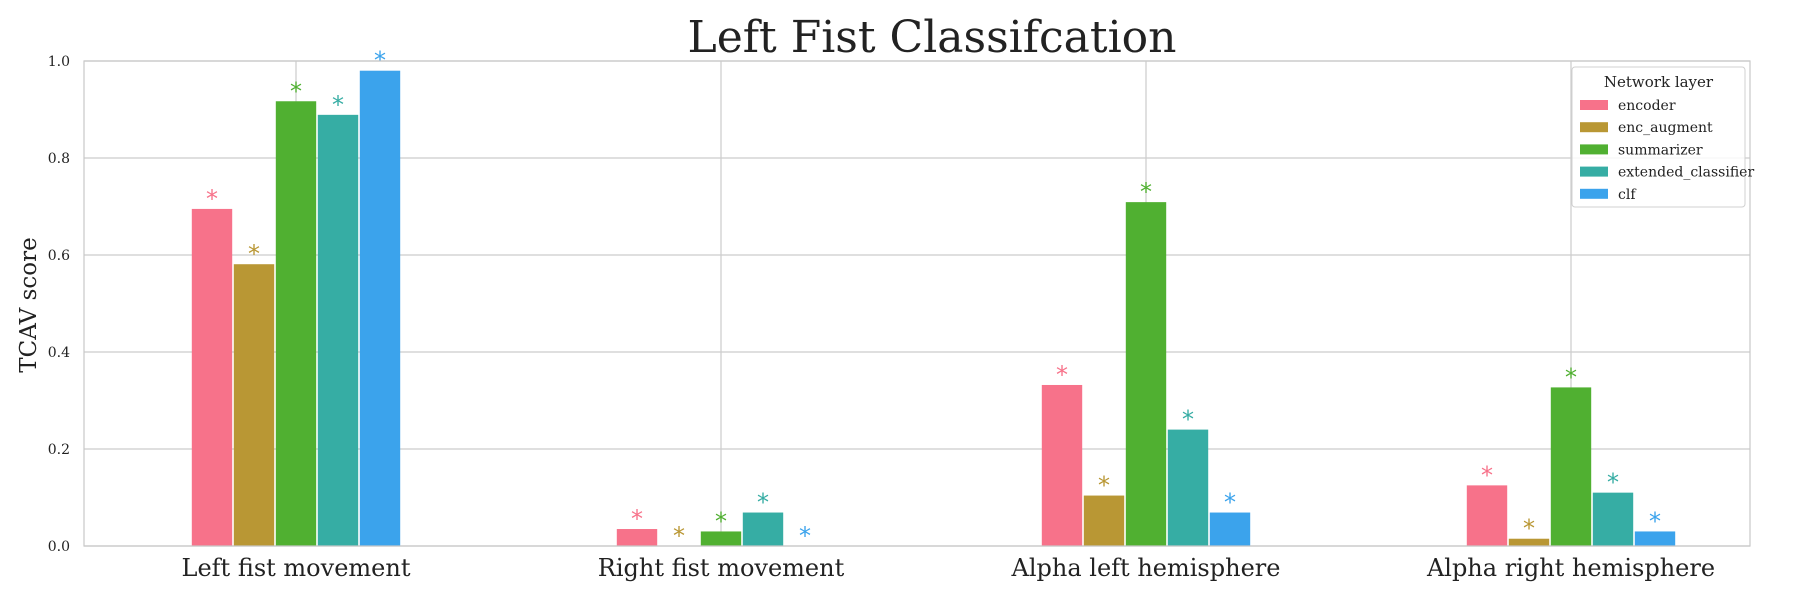 The image size is (1800, 600). I want to click on legend-label-encoder: encoder, so click(1647, 106).